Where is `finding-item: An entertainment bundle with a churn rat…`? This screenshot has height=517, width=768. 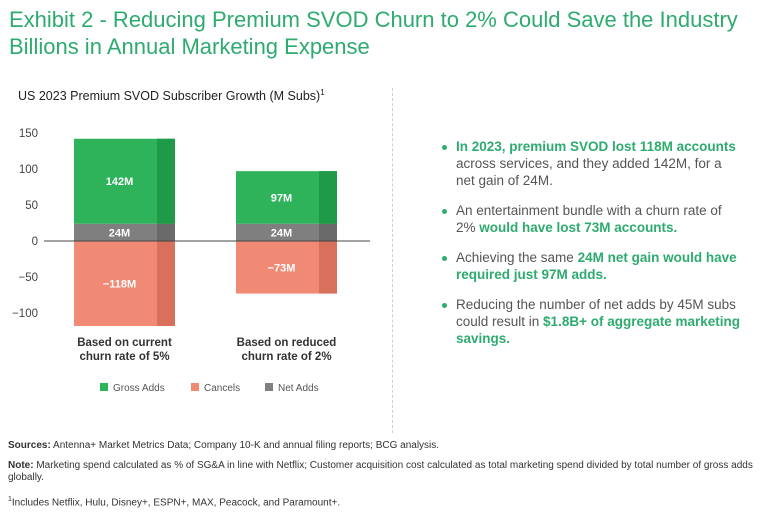 finding-item: An entertainment bundle with a churn rat… is located at coordinates (590, 219).